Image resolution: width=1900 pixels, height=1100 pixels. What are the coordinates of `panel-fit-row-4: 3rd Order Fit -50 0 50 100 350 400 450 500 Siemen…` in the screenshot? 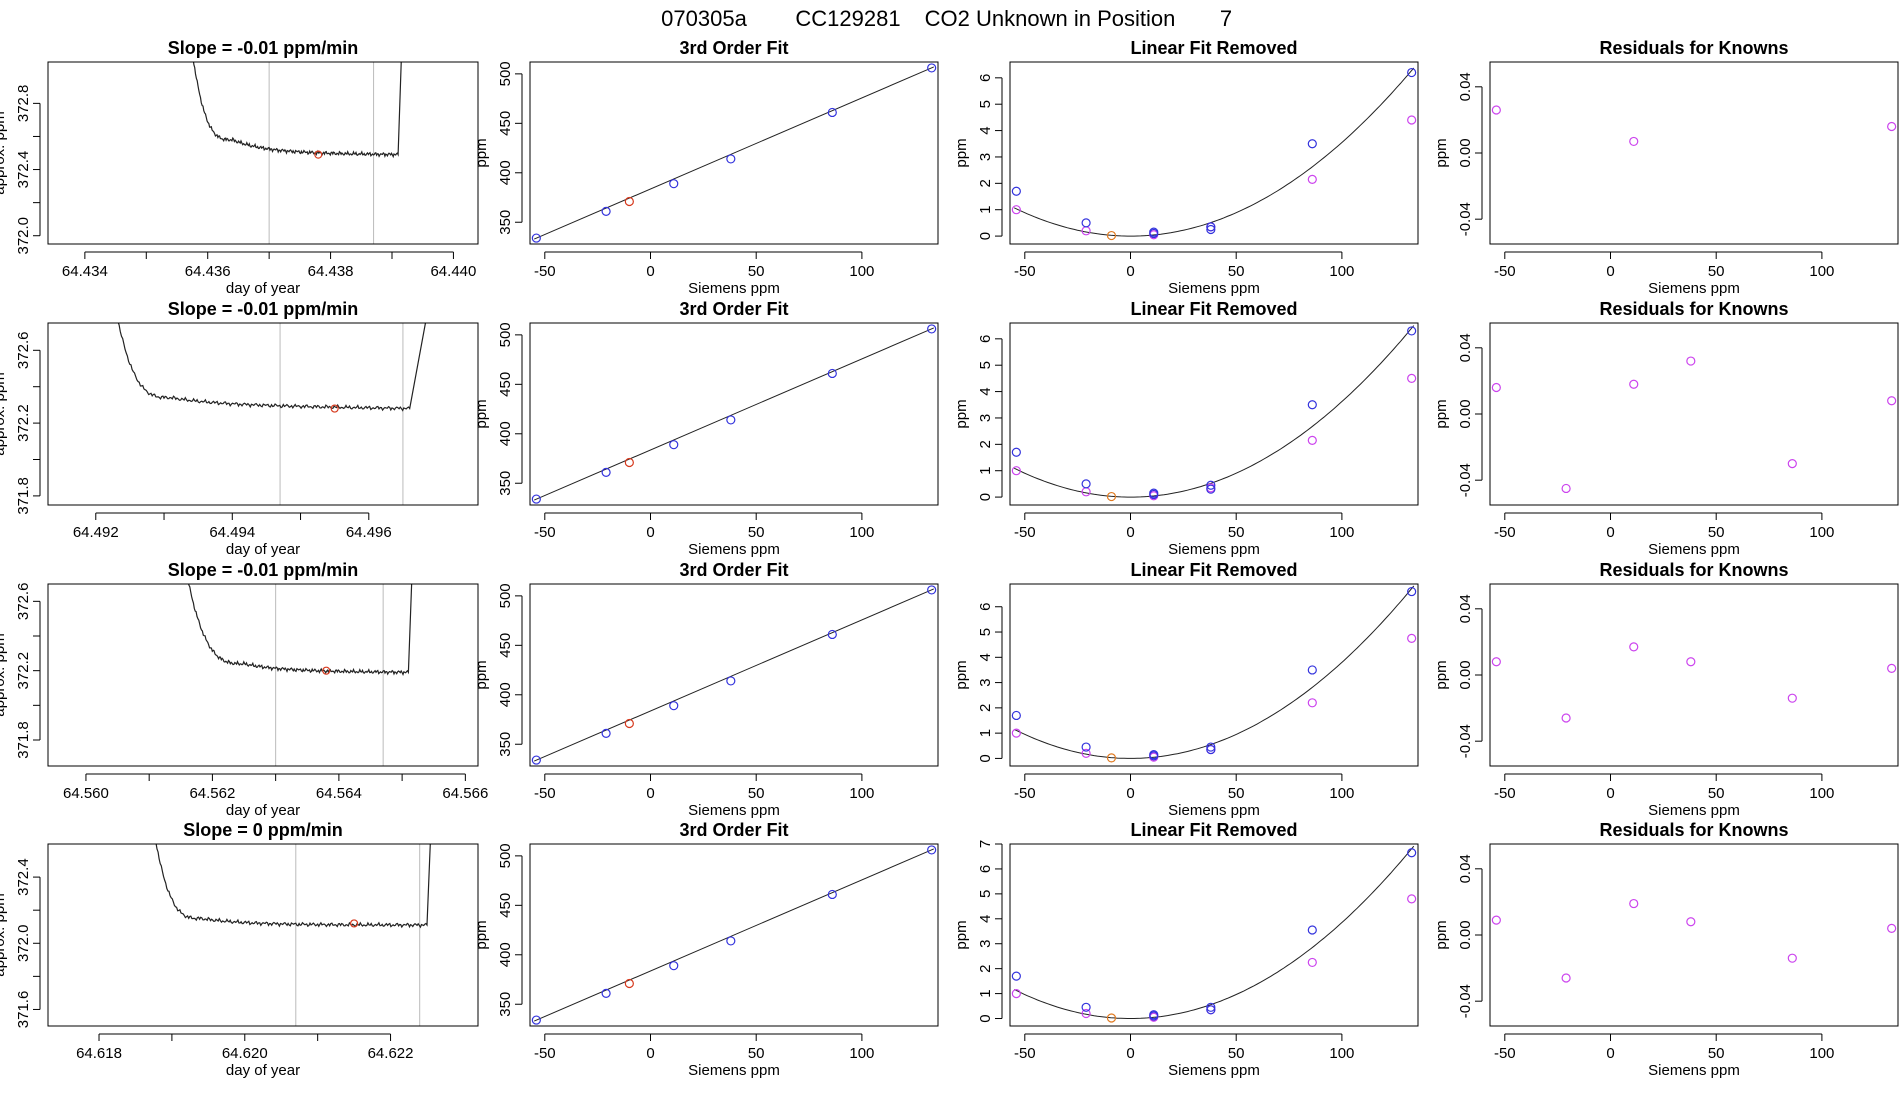 It's located at (706, 949).